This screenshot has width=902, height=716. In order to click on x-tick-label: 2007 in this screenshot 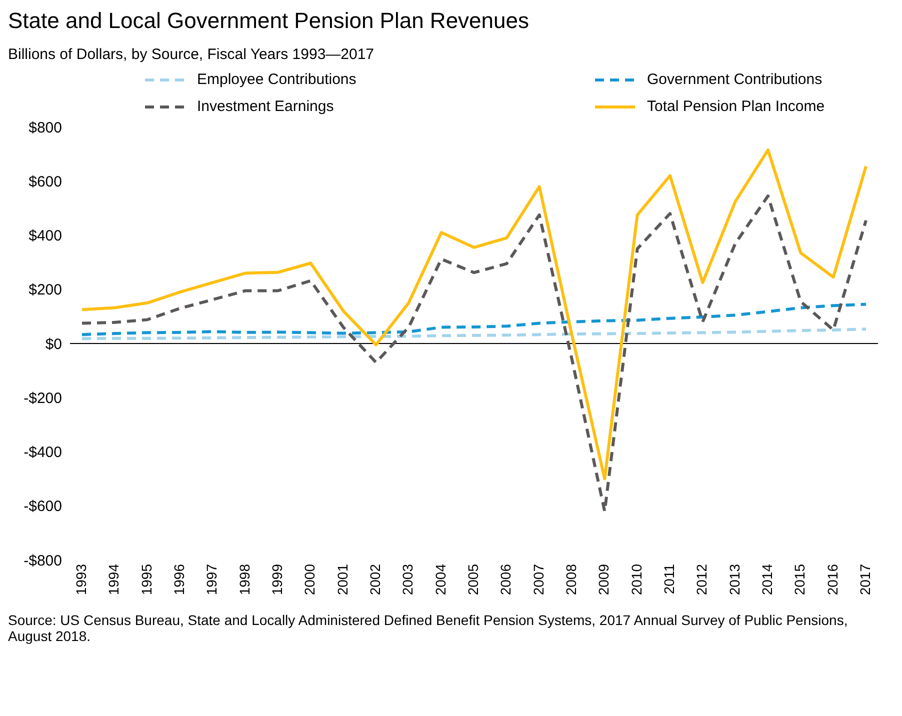, I will do `click(538, 580)`.